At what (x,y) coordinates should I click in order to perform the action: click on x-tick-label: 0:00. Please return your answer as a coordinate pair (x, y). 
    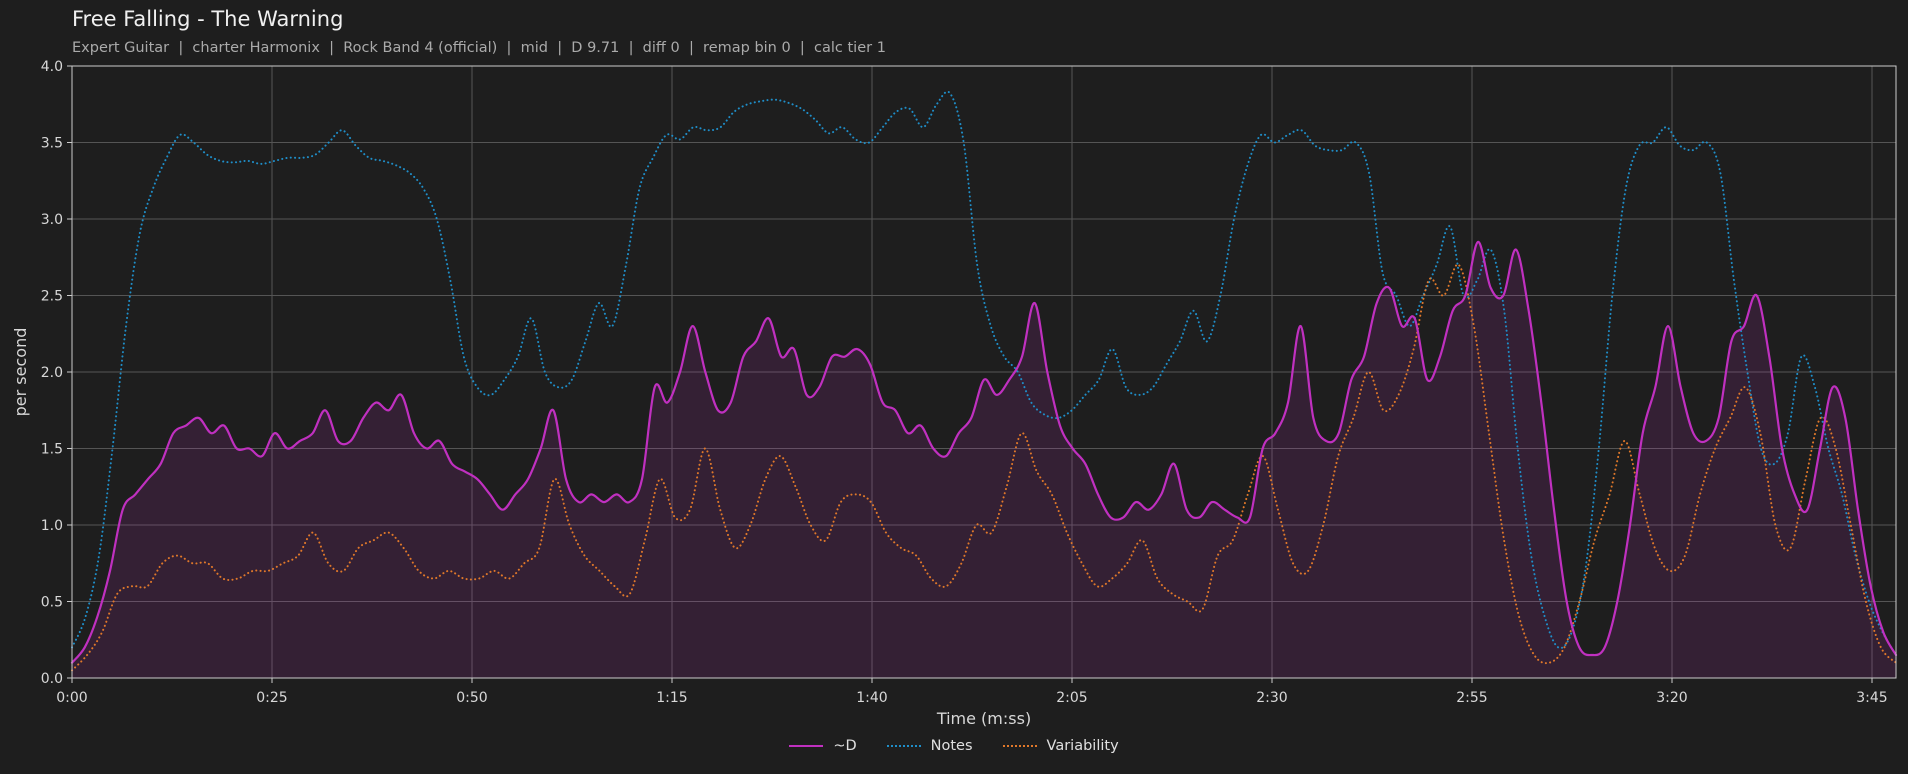
    Looking at the image, I should click on (71, 698).